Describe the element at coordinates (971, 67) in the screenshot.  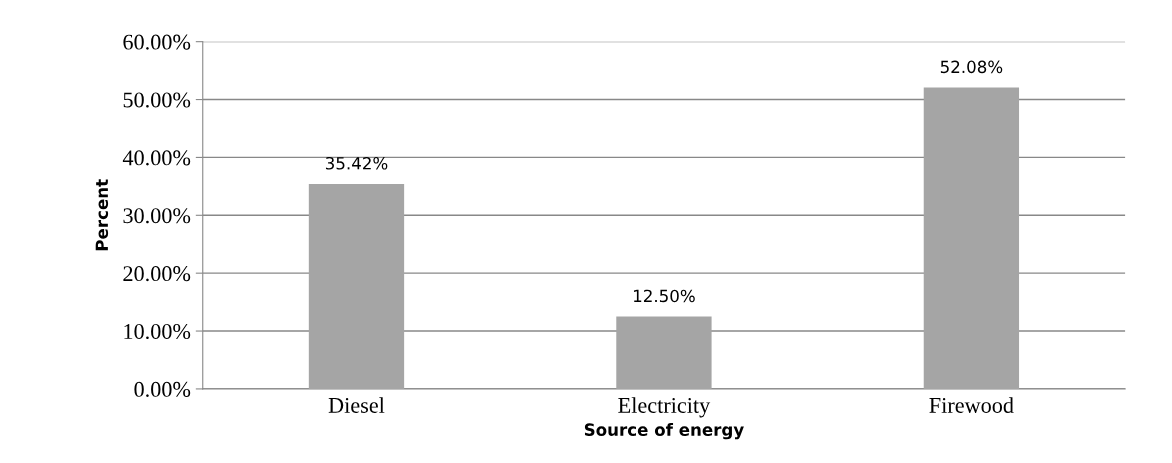
I see `data-label: 52.08%` at that location.